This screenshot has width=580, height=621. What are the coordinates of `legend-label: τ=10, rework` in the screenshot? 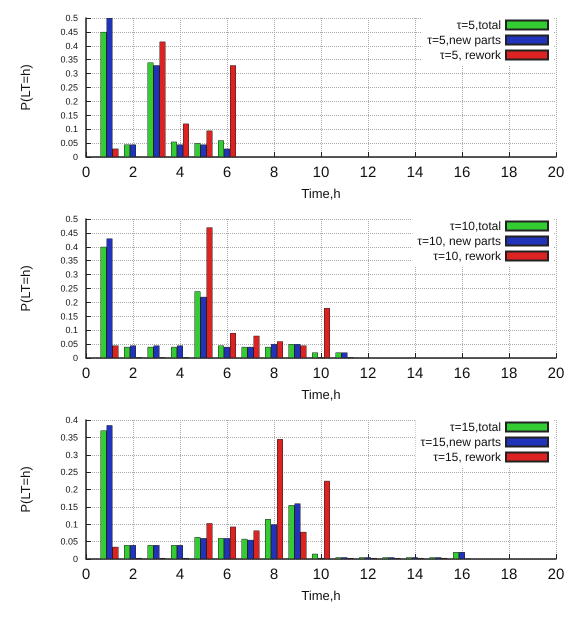 It's located at (467, 256).